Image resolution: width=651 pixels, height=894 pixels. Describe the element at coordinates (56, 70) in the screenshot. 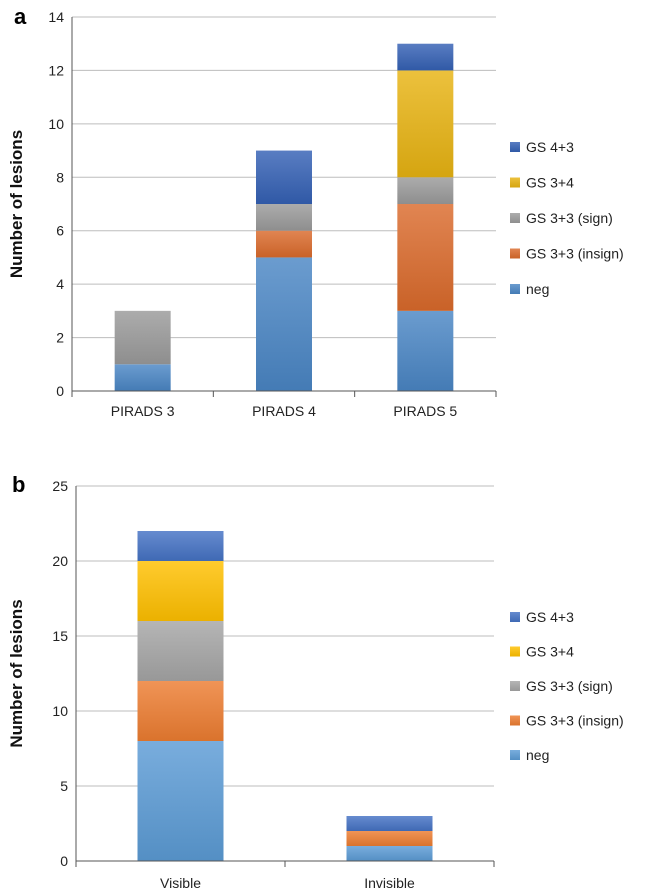

I see `y-tick-label: 12` at that location.